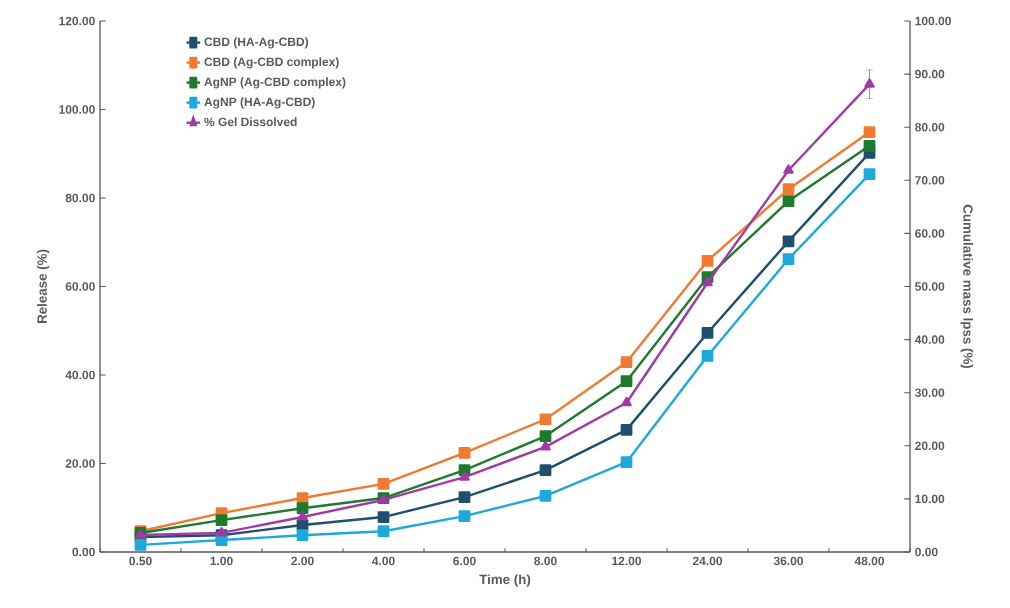  What do you see at coordinates (627, 561) in the screenshot?
I see `x-tick-label: 12.00` at bounding box center [627, 561].